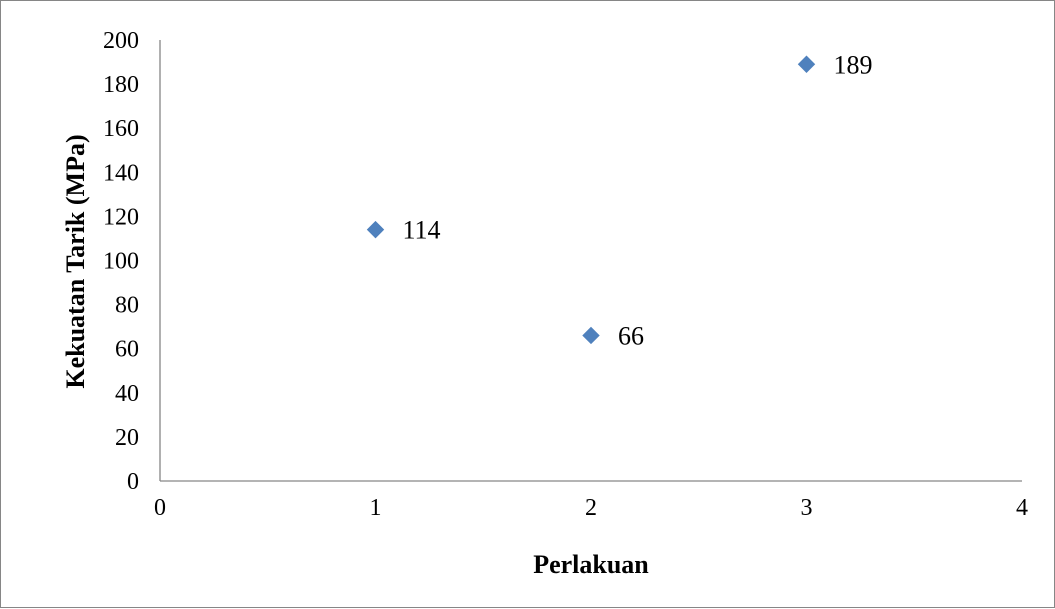 This screenshot has height=609, width=1055. Describe the element at coordinates (1022, 508) in the screenshot. I see `x-tick-label: 4` at that location.